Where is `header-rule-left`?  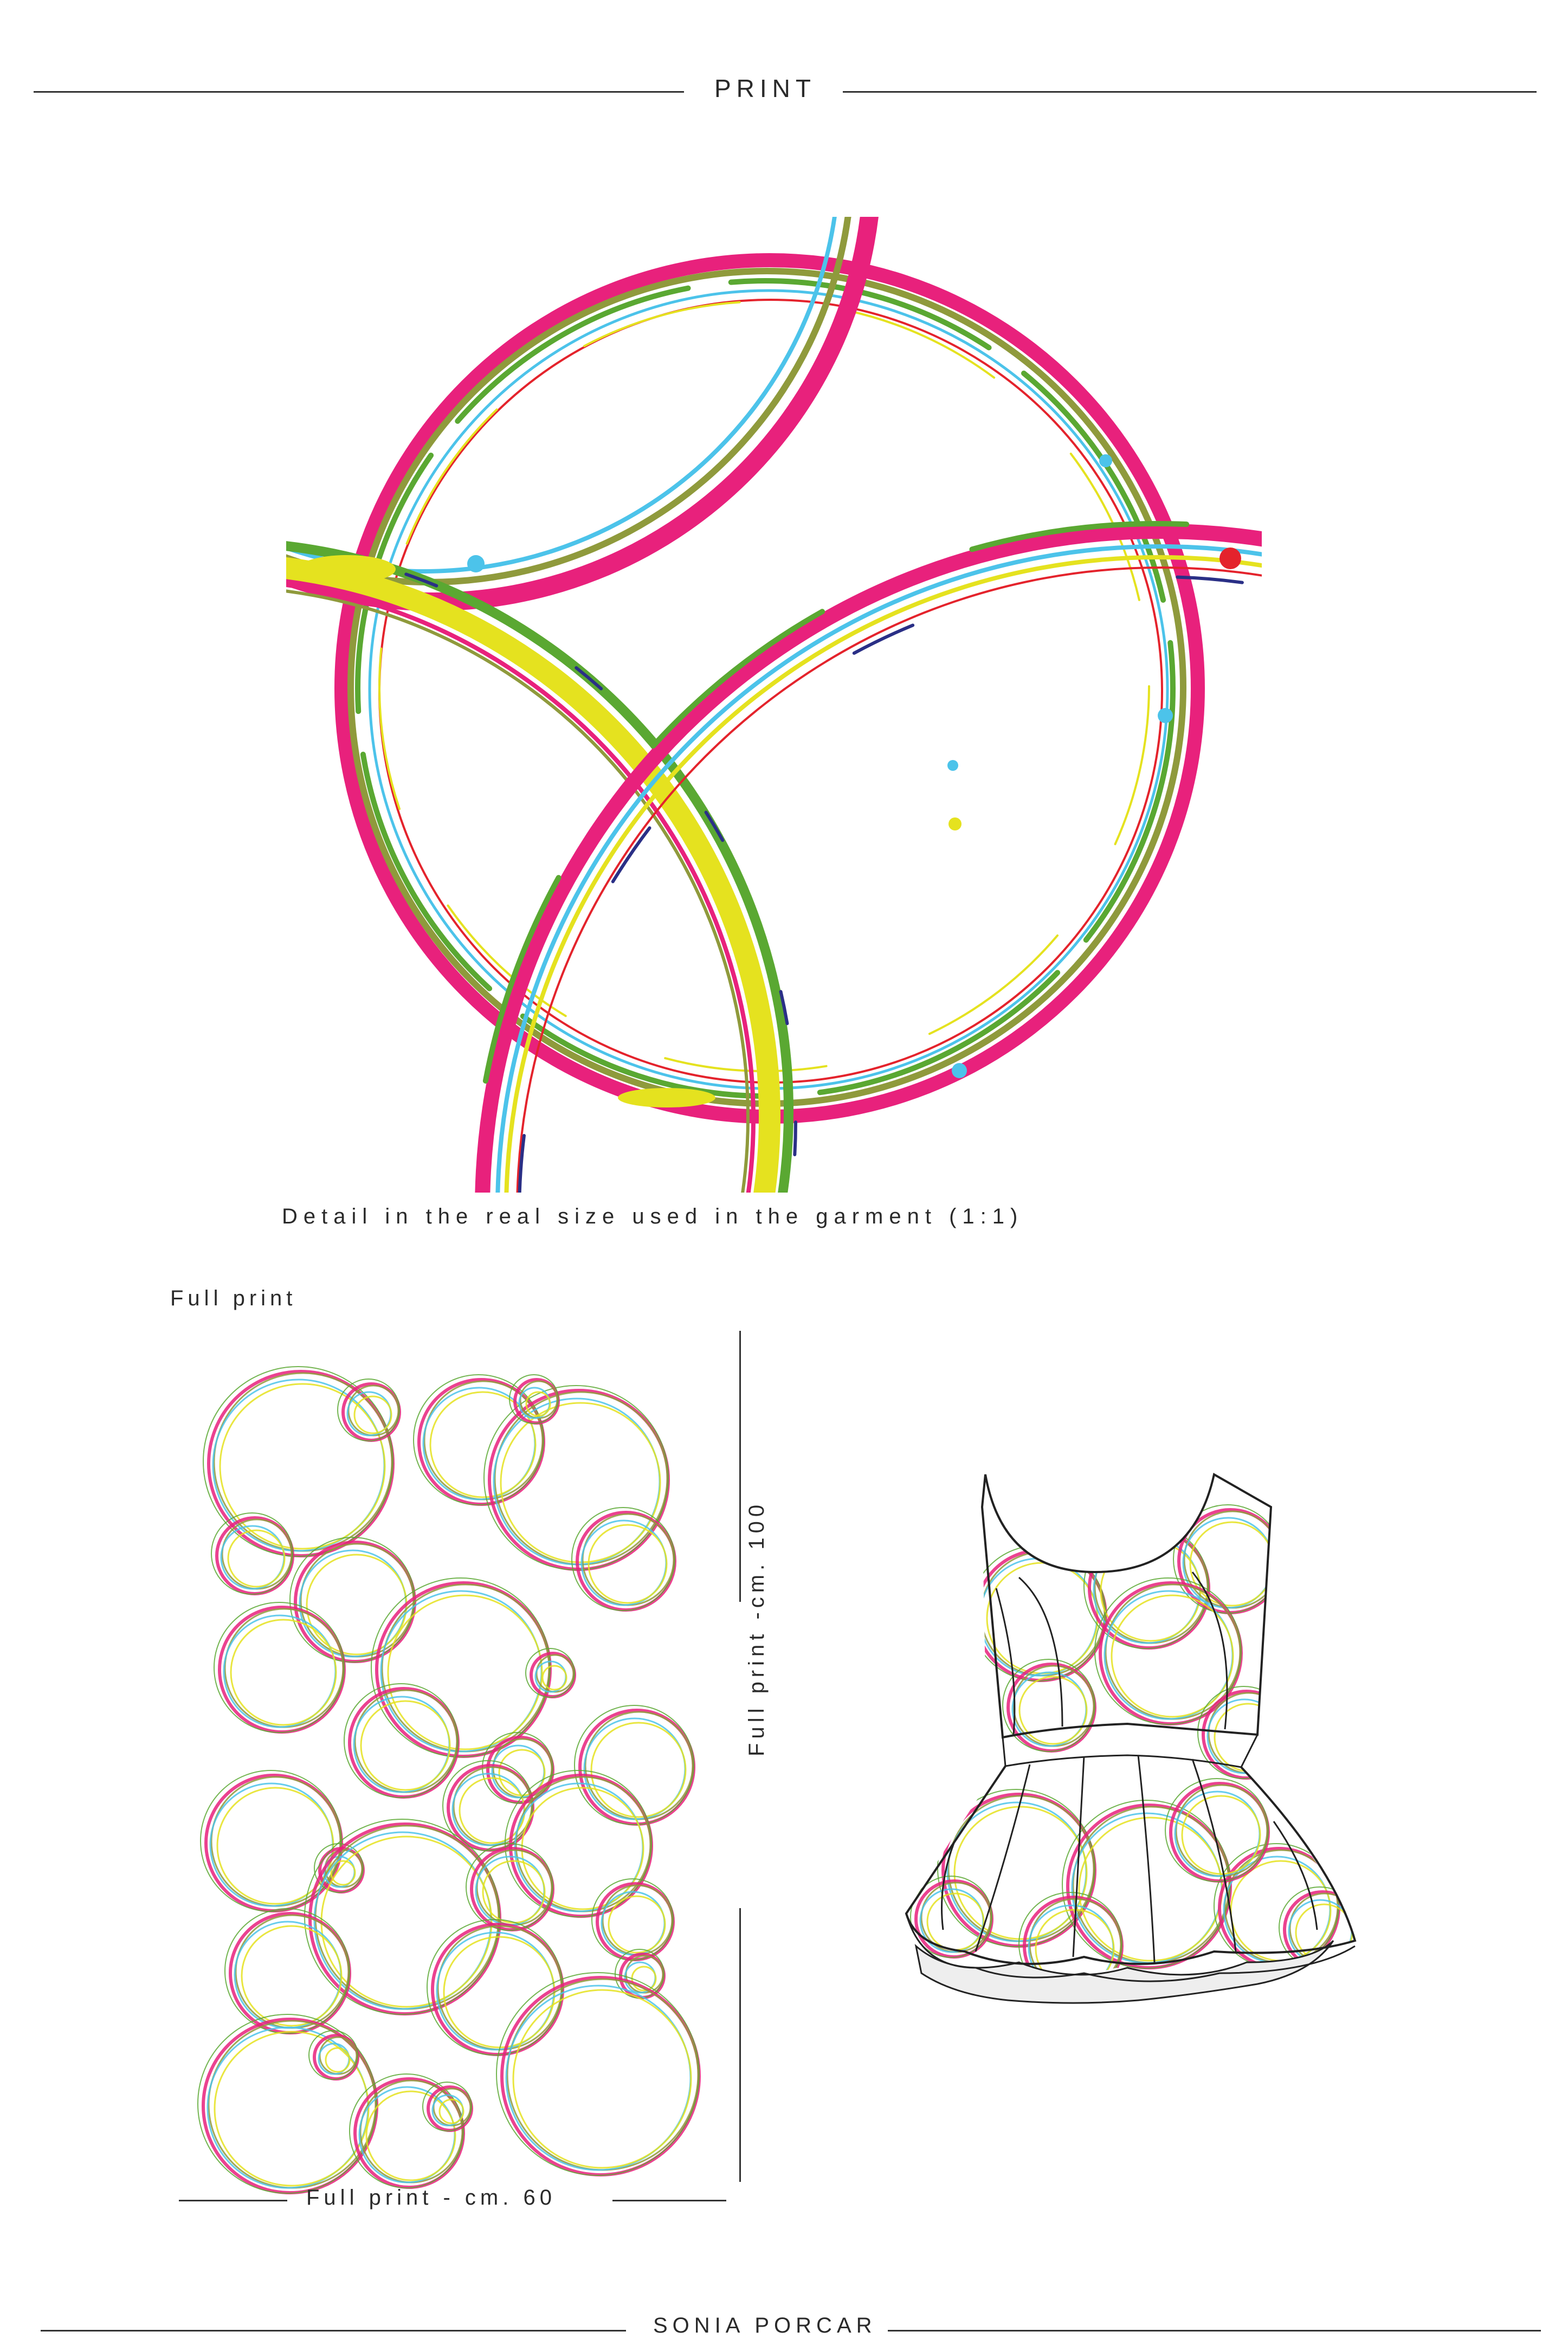
header-rule-left is located at coordinates (359, 92).